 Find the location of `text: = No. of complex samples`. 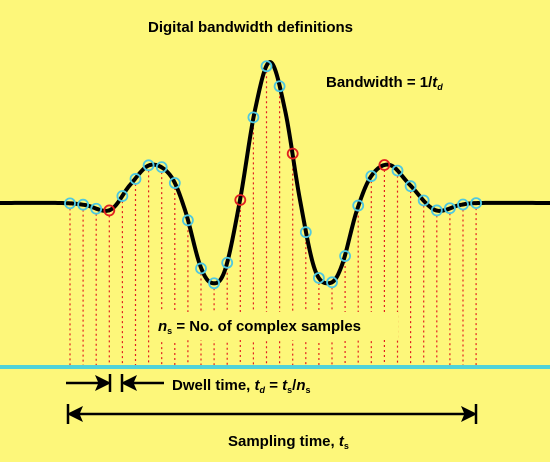

text: = No. of complex samples is located at coordinates (266, 326).